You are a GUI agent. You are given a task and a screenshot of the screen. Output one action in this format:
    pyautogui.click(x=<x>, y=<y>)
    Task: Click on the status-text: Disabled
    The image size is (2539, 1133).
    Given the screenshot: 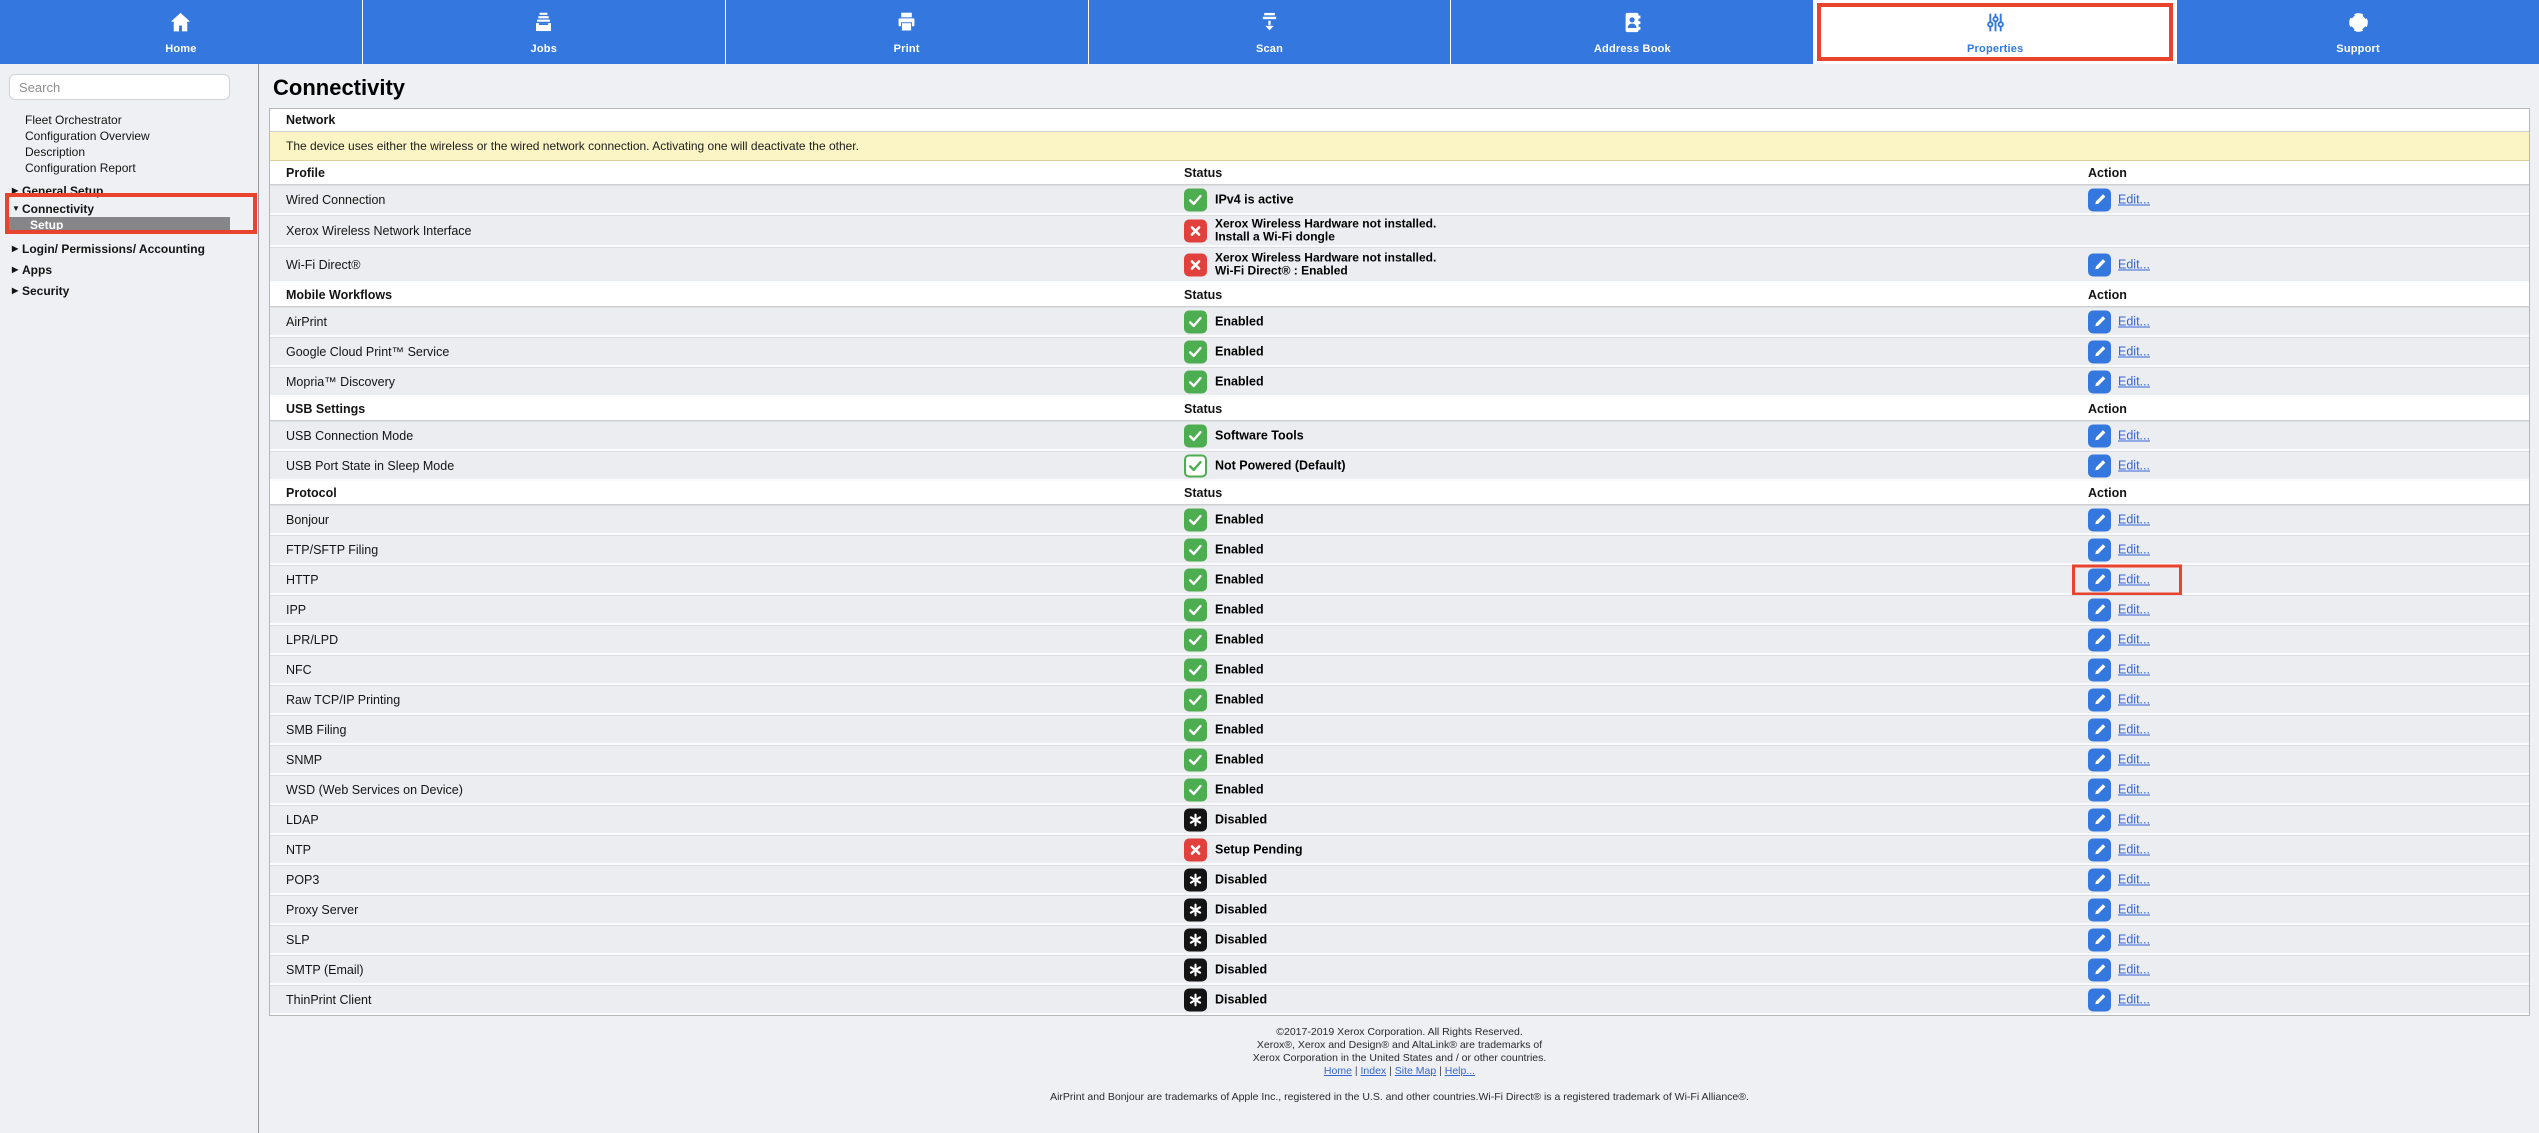 What is the action you would take?
    pyautogui.click(x=1241, y=819)
    